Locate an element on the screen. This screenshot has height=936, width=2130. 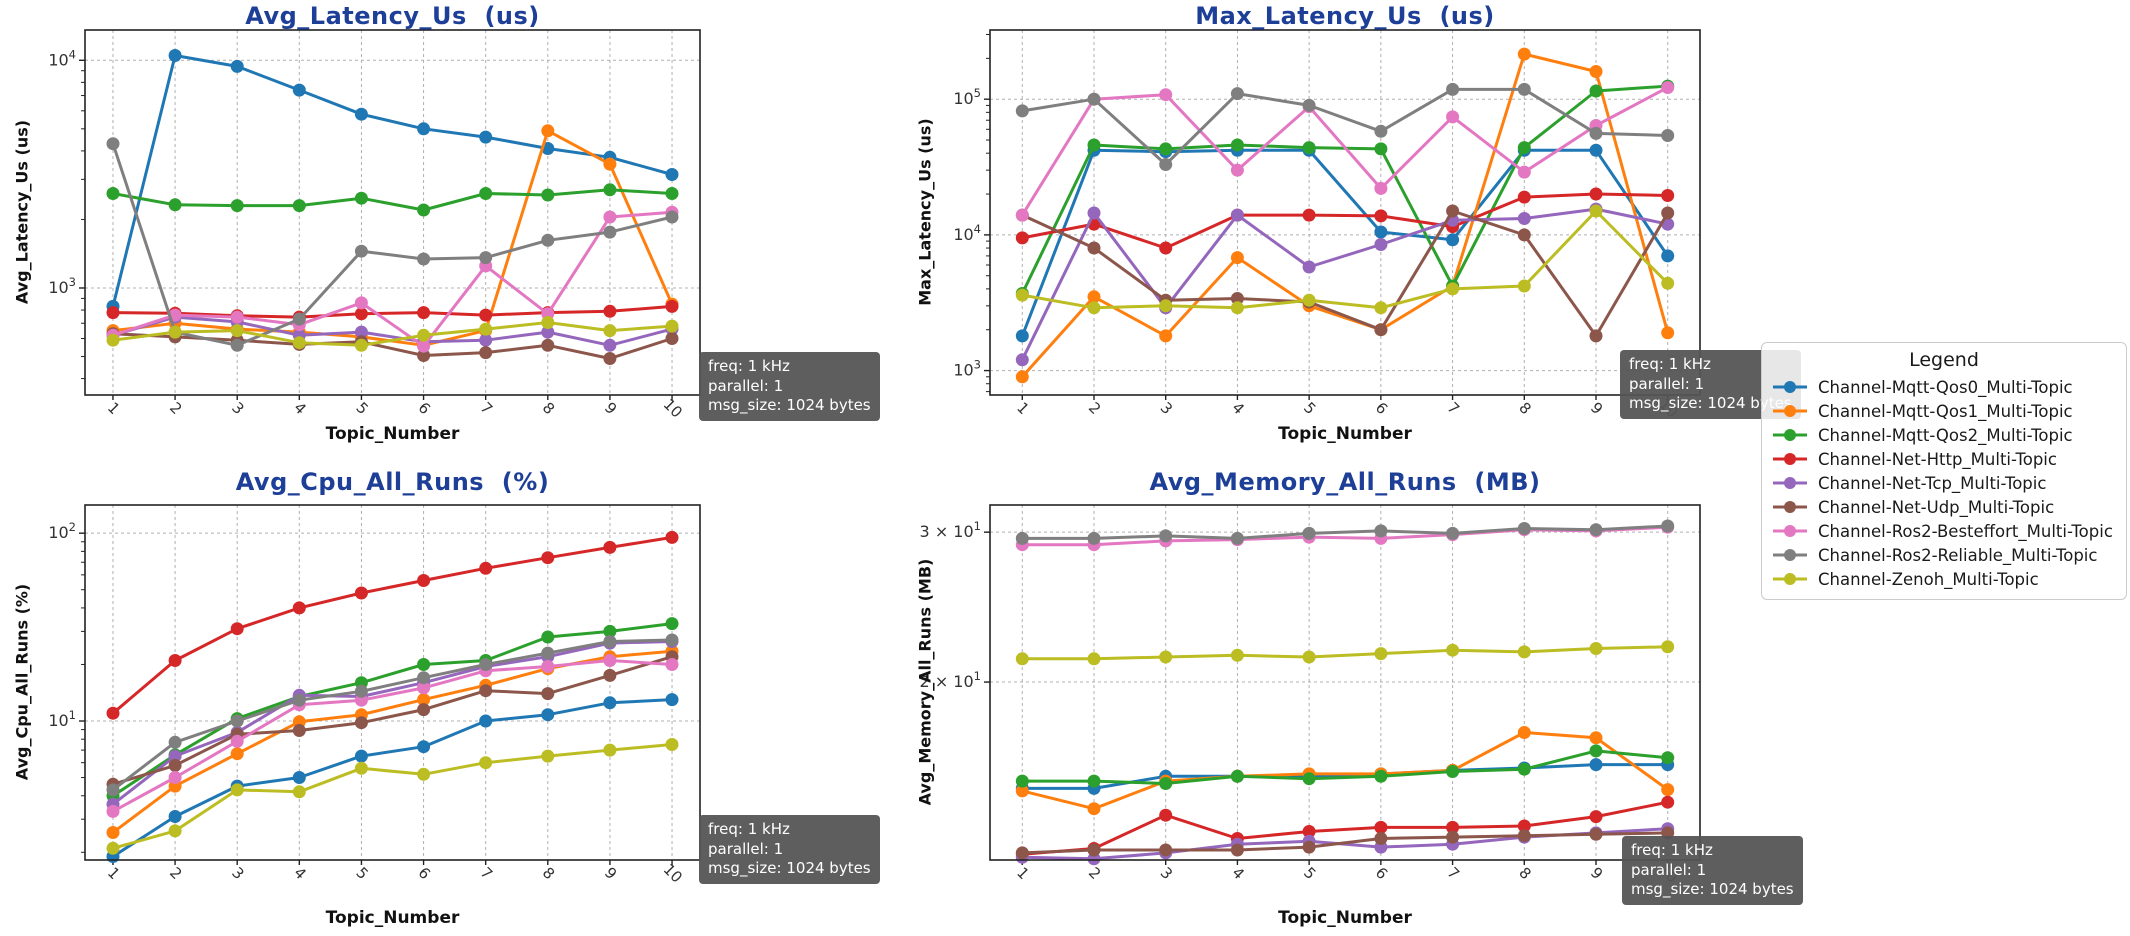
series-Channel-Net-Udp_Multi-Topic is located at coordinates (392, 720).